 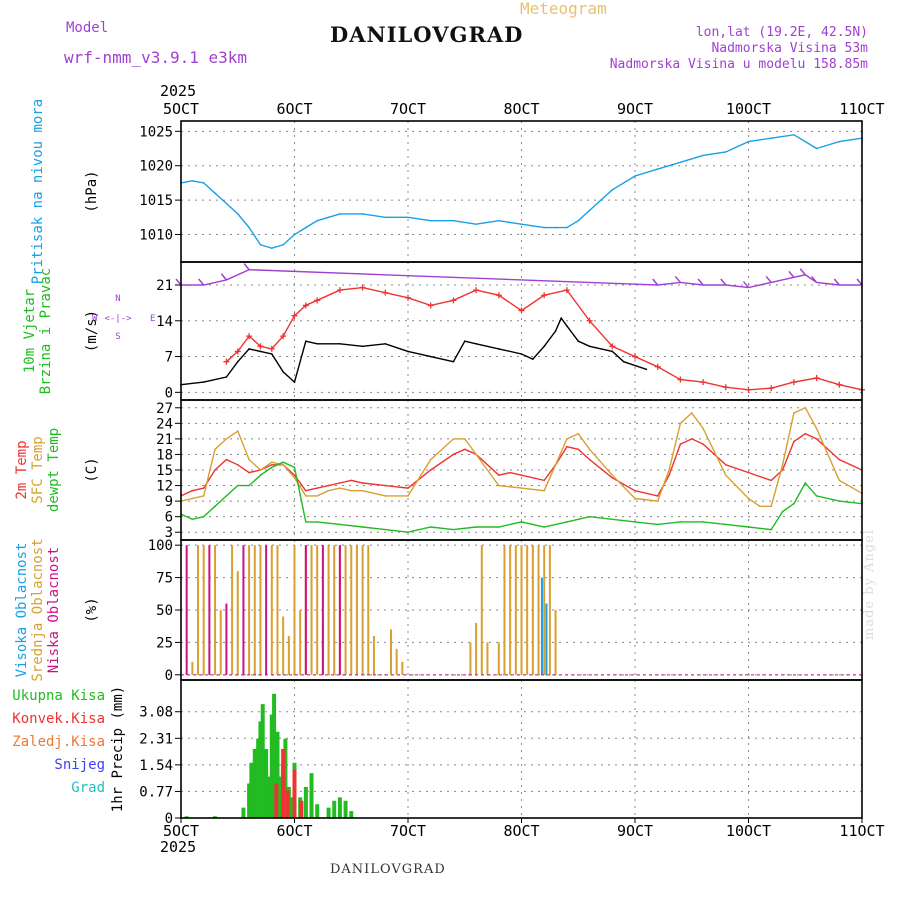 What do you see at coordinates (408, 831) in the screenshot?
I see `x-tick-label-bottom: 7OCT` at bounding box center [408, 831].